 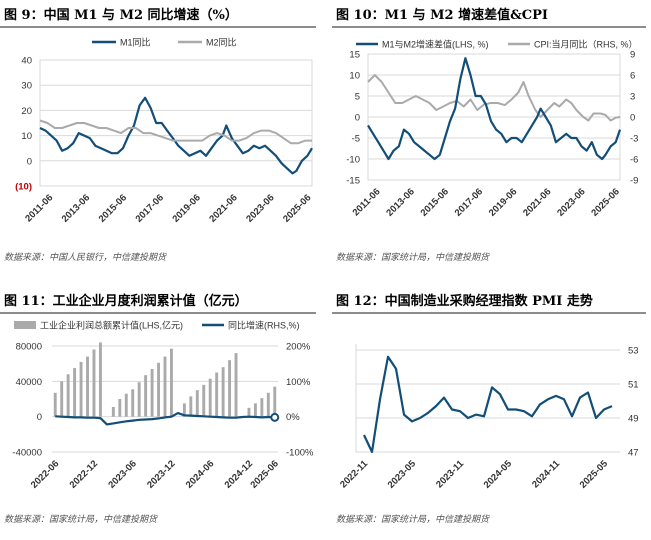 I want to click on y2-tick-label: 3, so click(x=632, y=97).